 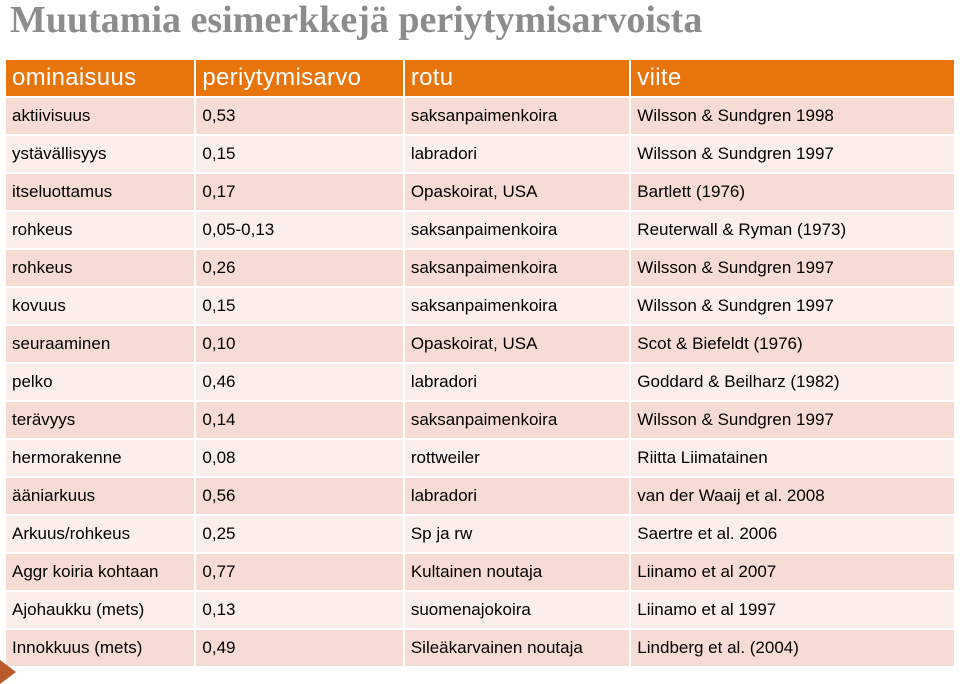 What do you see at coordinates (517, 458) in the screenshot?
I see `cell-rotu: rottweiler` at bounding box center [517, 458].